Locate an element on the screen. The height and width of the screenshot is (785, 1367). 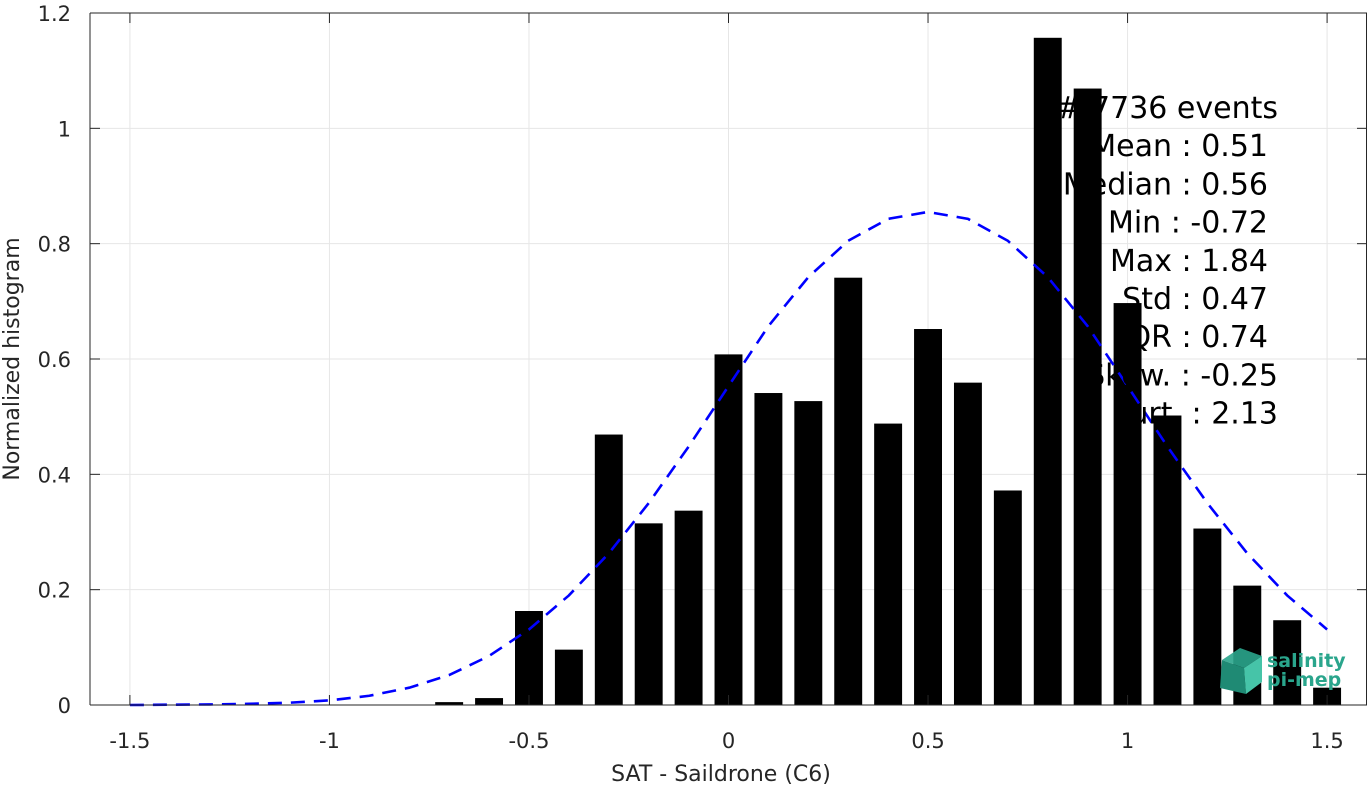
x-axis-label: SAT - Saildrone (C6) is located at coordinates (721, 773).